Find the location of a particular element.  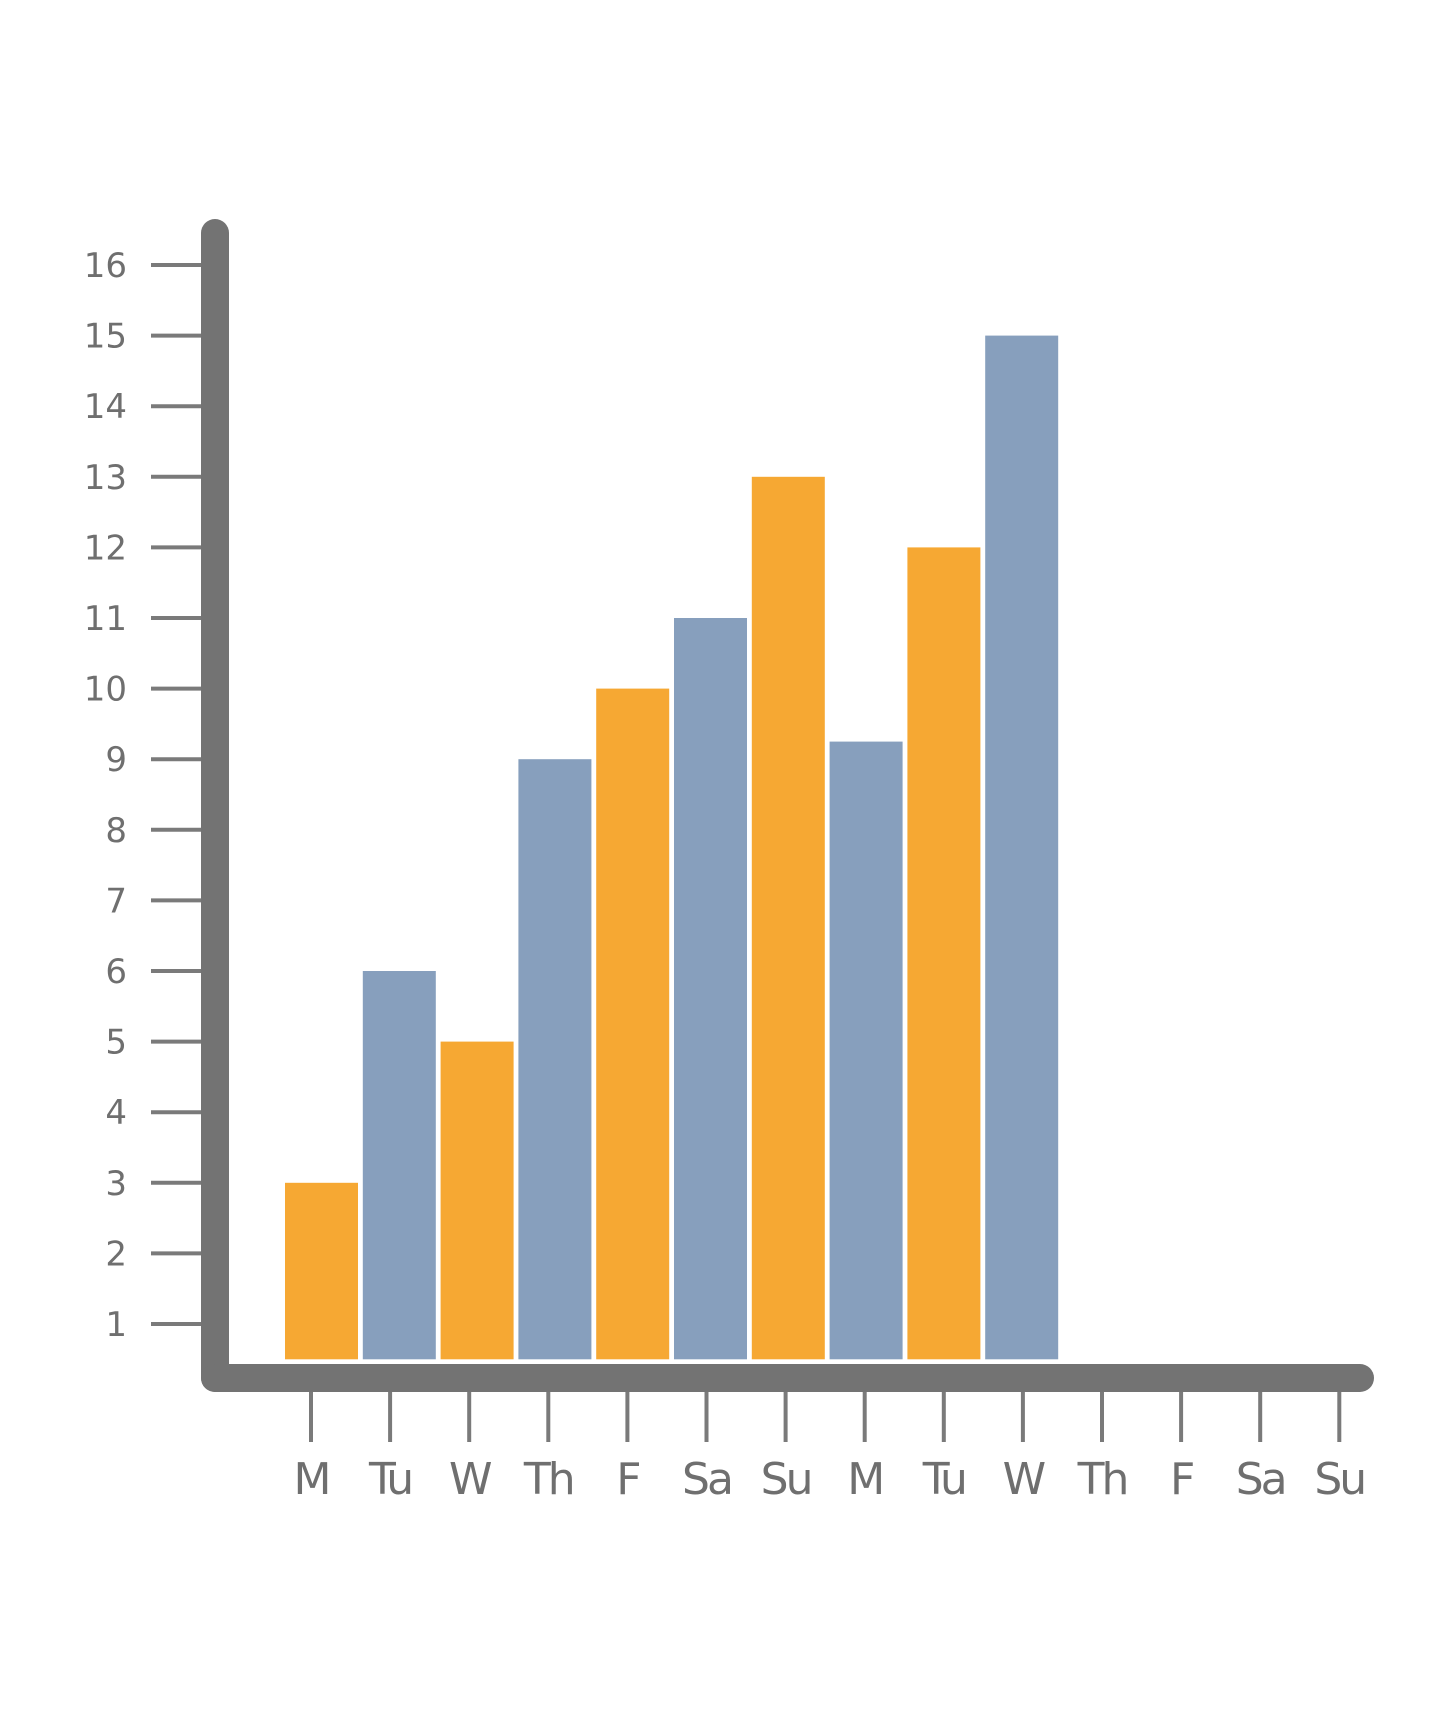

y-tick-label: 7 is located at coordinates (116, 901).